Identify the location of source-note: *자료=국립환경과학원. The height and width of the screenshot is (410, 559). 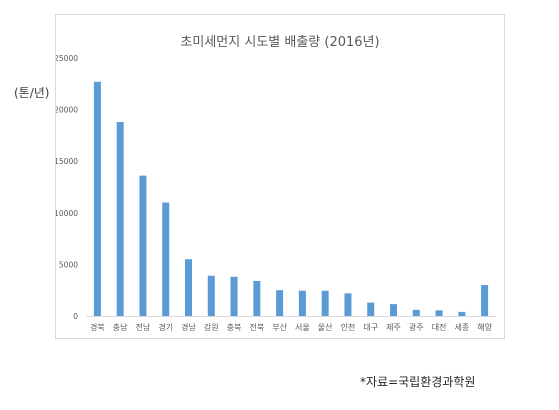
(418, 382).